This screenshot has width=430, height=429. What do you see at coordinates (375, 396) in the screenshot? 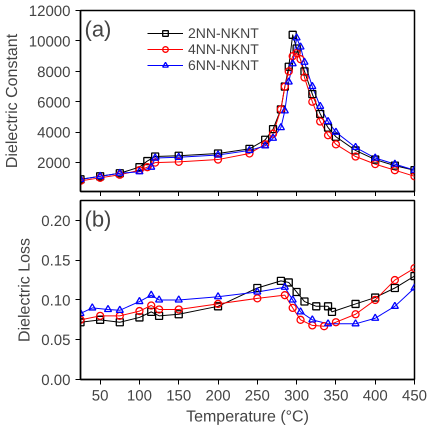
I see `x-tick-label: 400` at bounding box center [375, 396].